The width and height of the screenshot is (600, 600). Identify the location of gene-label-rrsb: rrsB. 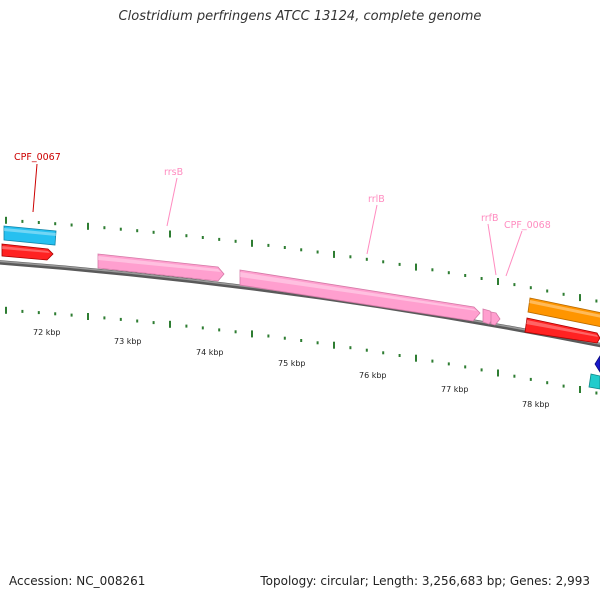
(173, 172).